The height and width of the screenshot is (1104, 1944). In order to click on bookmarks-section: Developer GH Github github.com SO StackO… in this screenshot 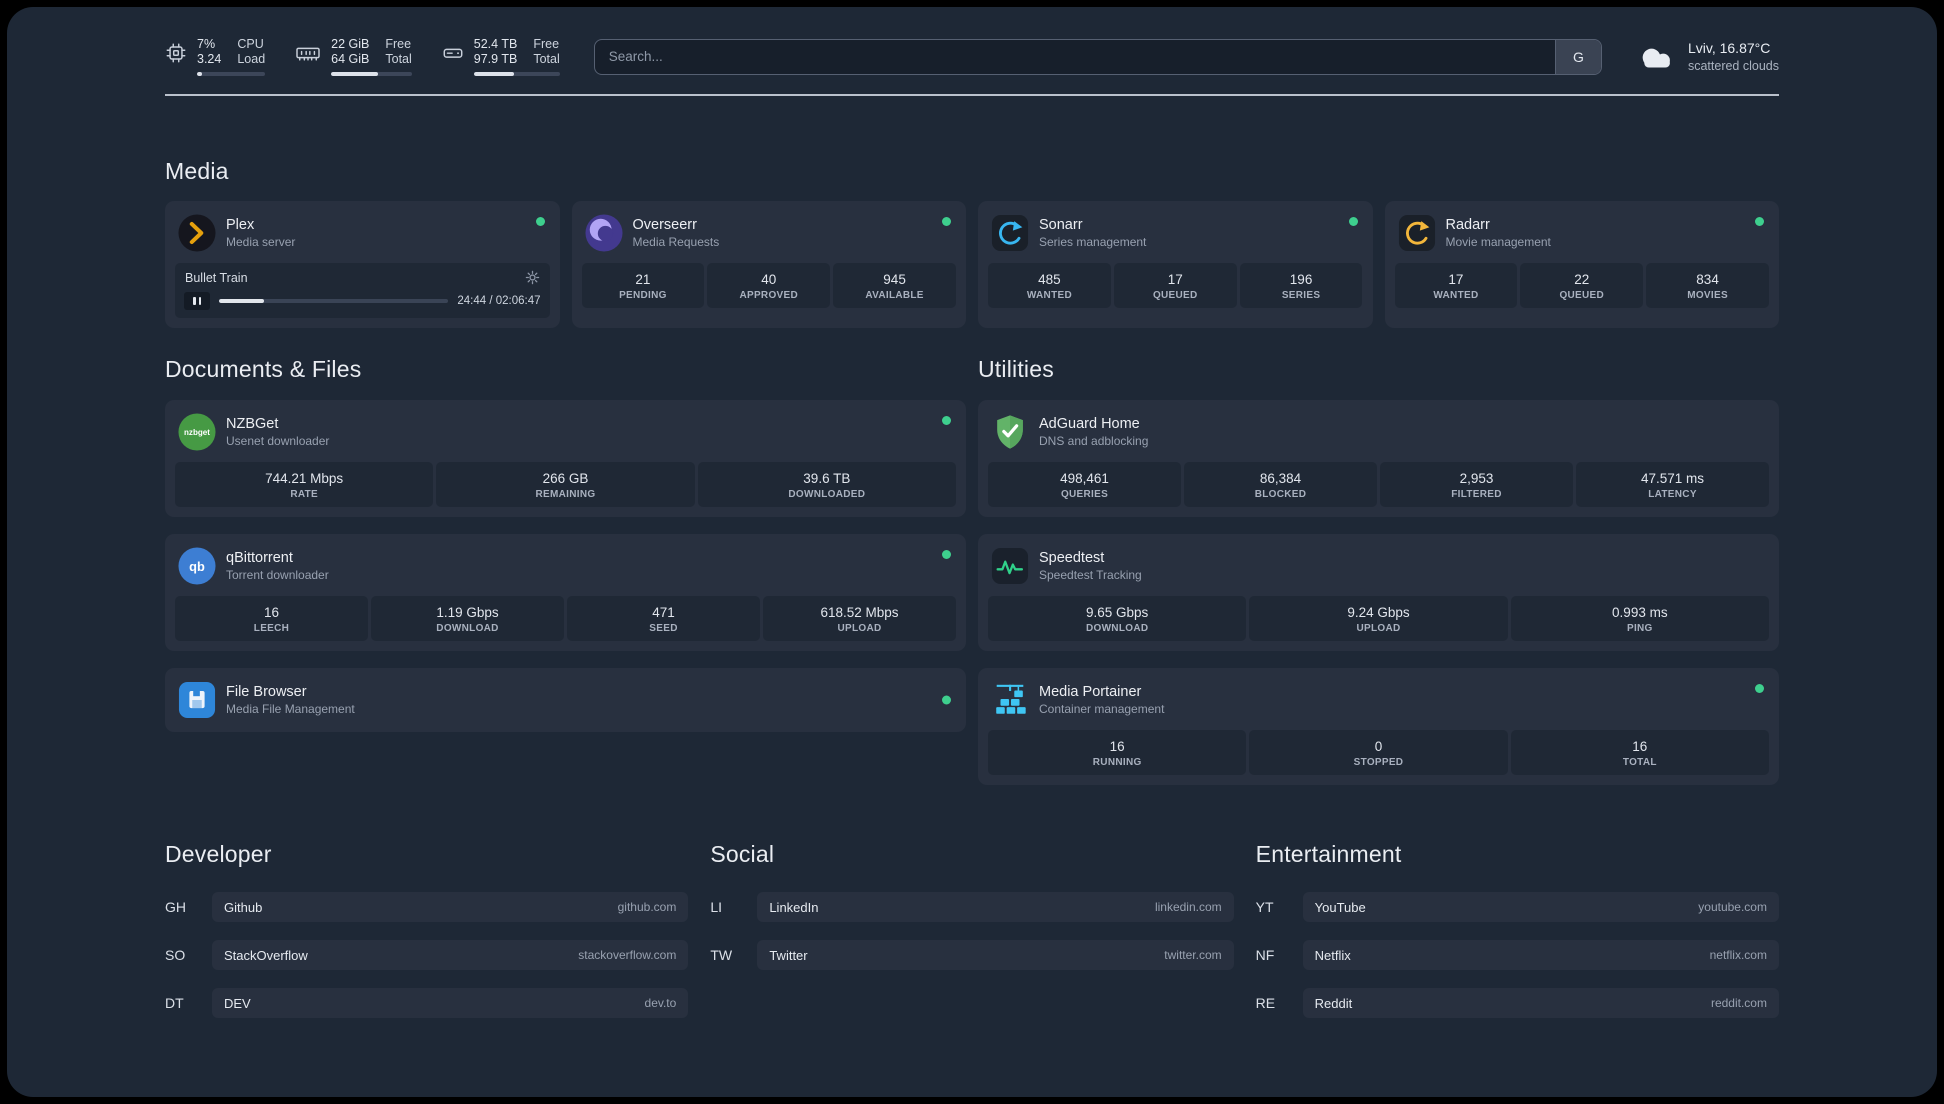, I will do `click(972, 938)`.